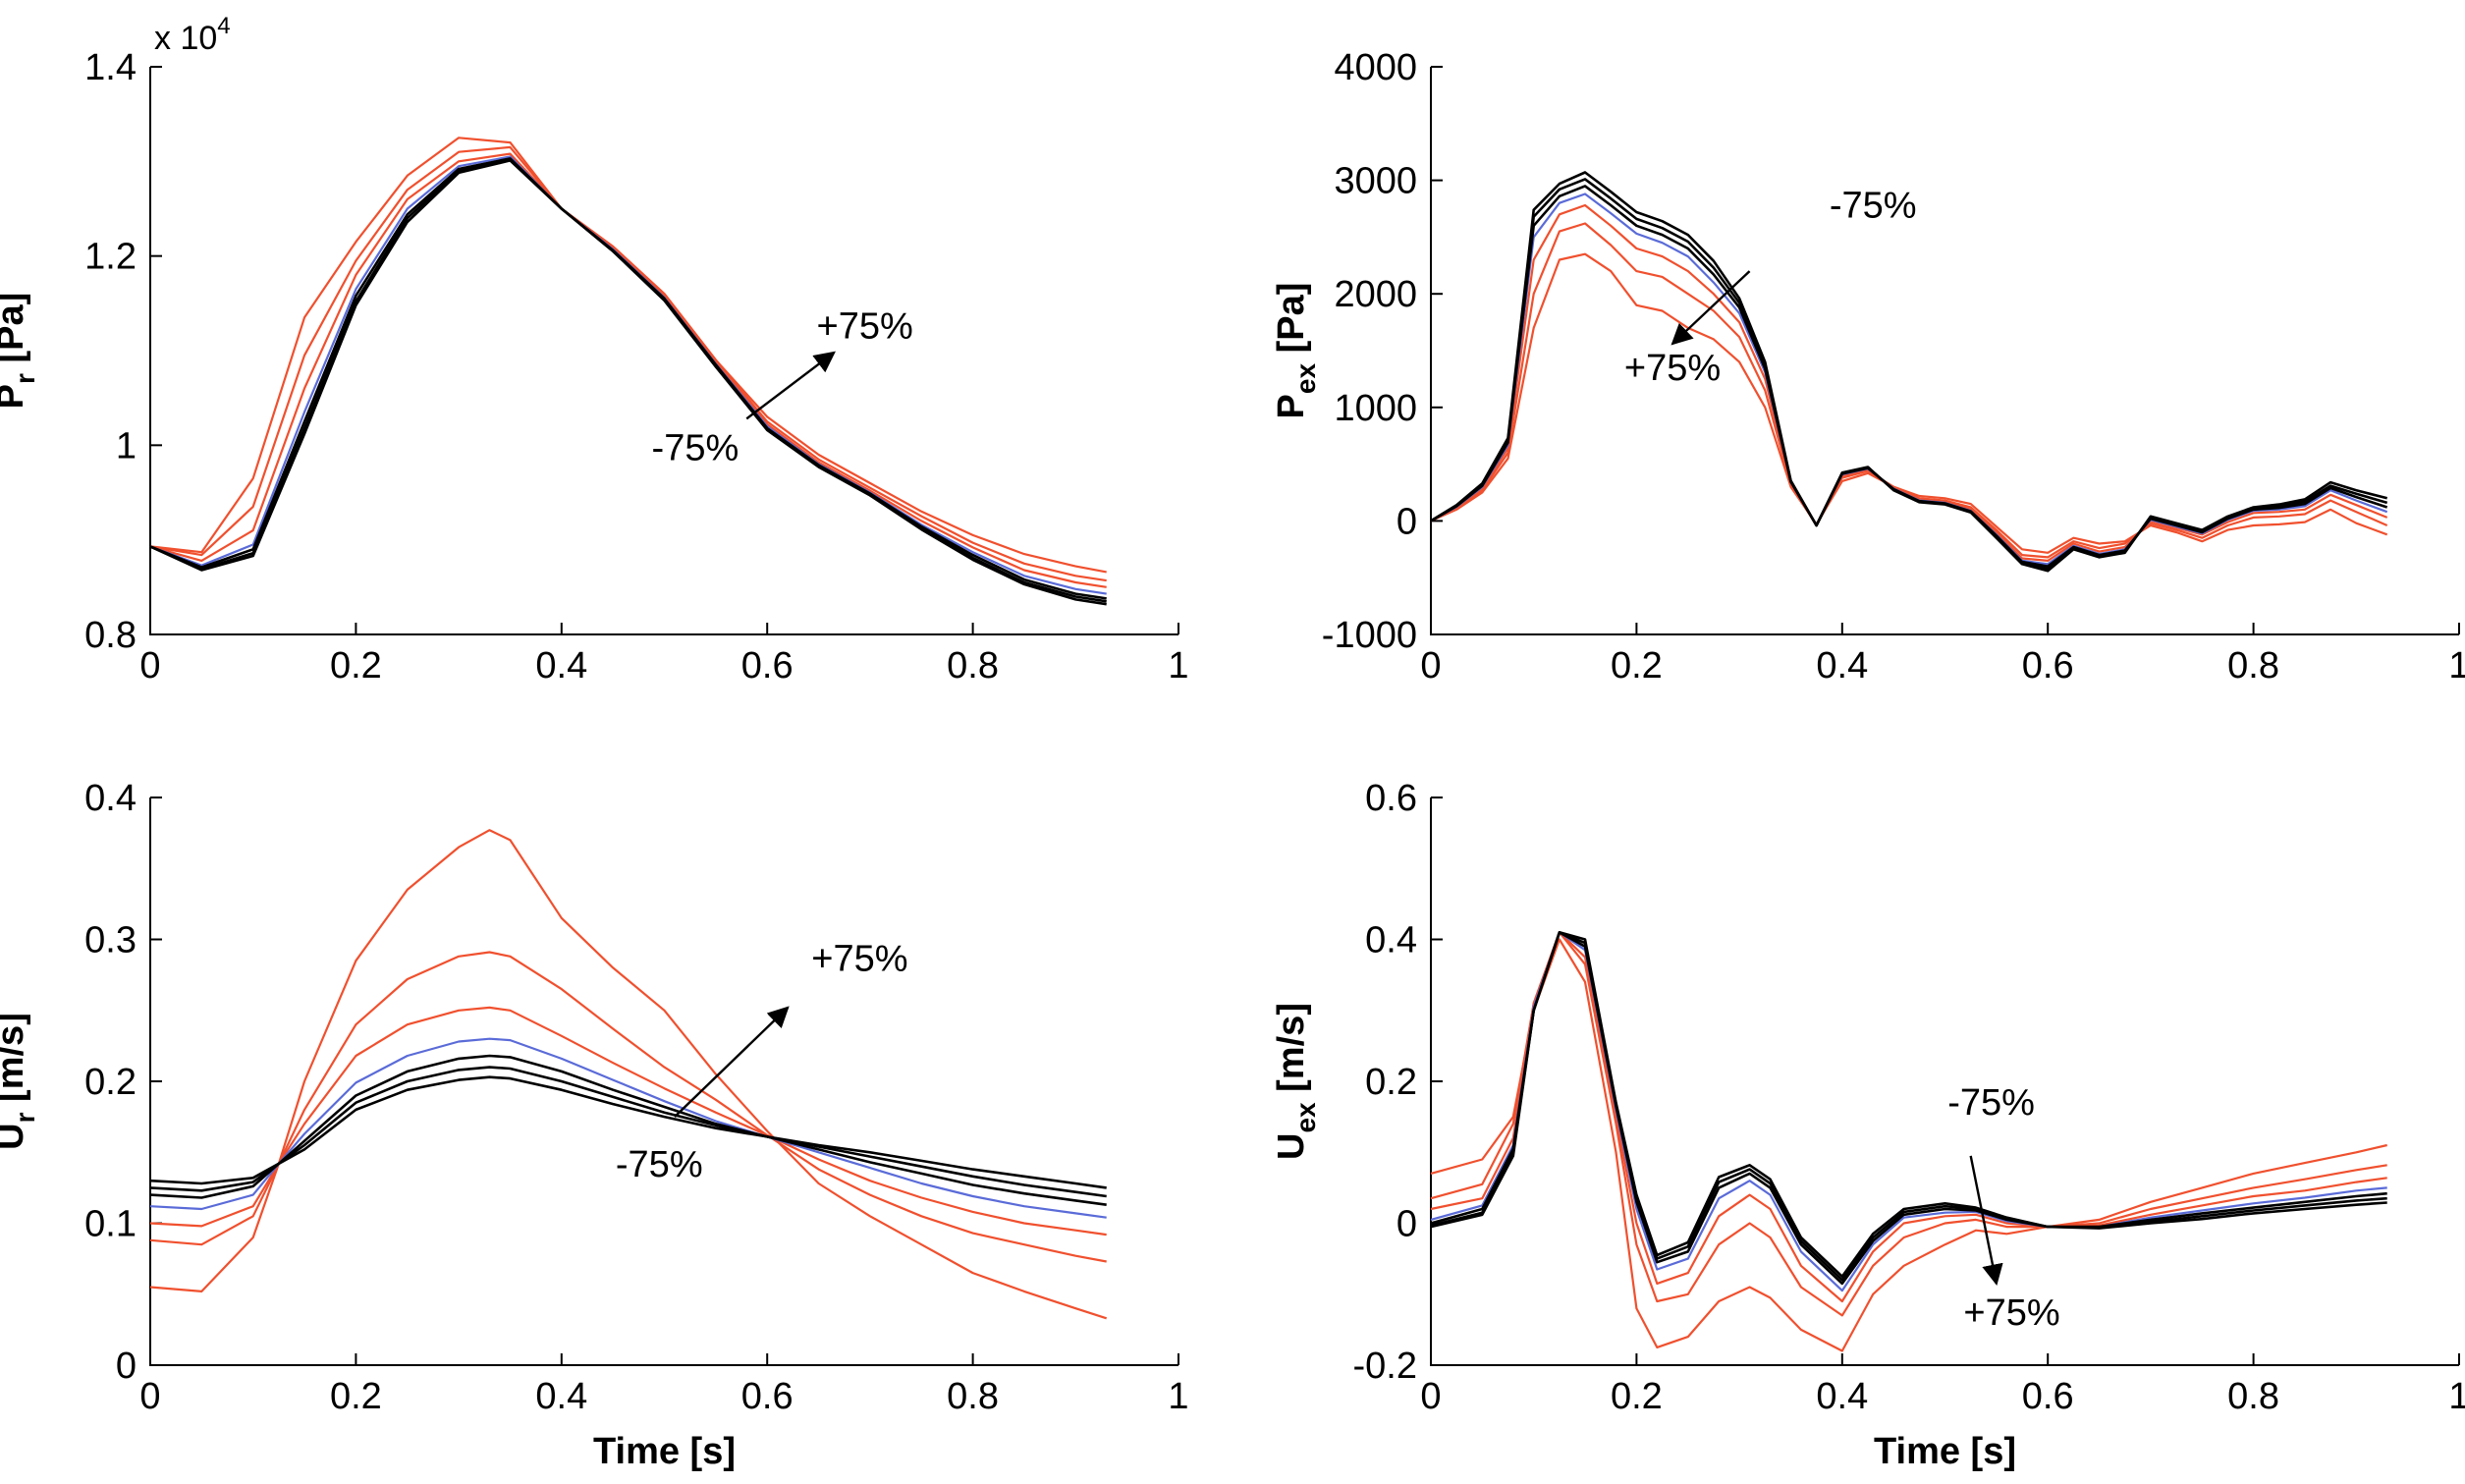  What do you see at coordinates (1391, 798) in the screenshot?
I see `y-tick-label: 0.6` at bounding box center [1391, 798].